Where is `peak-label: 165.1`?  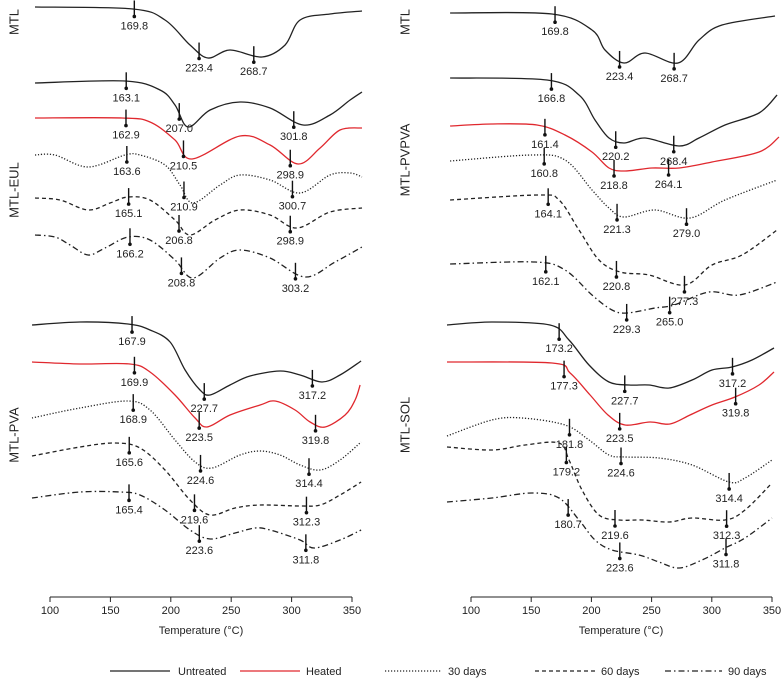
peak-label: 165.1 is located at coordinates (129, 214).